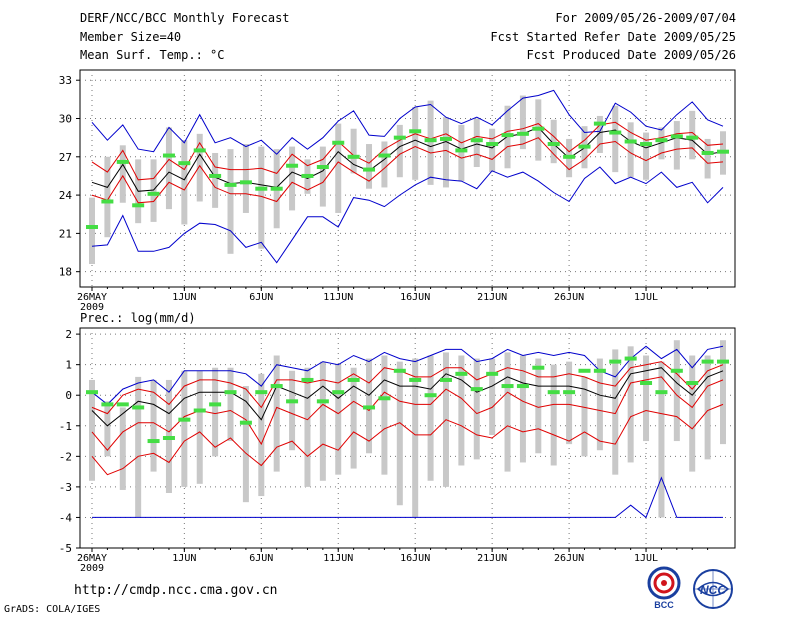  Describe the element at coordinates (664, 588) in the screenshot. I see `bcc-logo: BCC` at that location.